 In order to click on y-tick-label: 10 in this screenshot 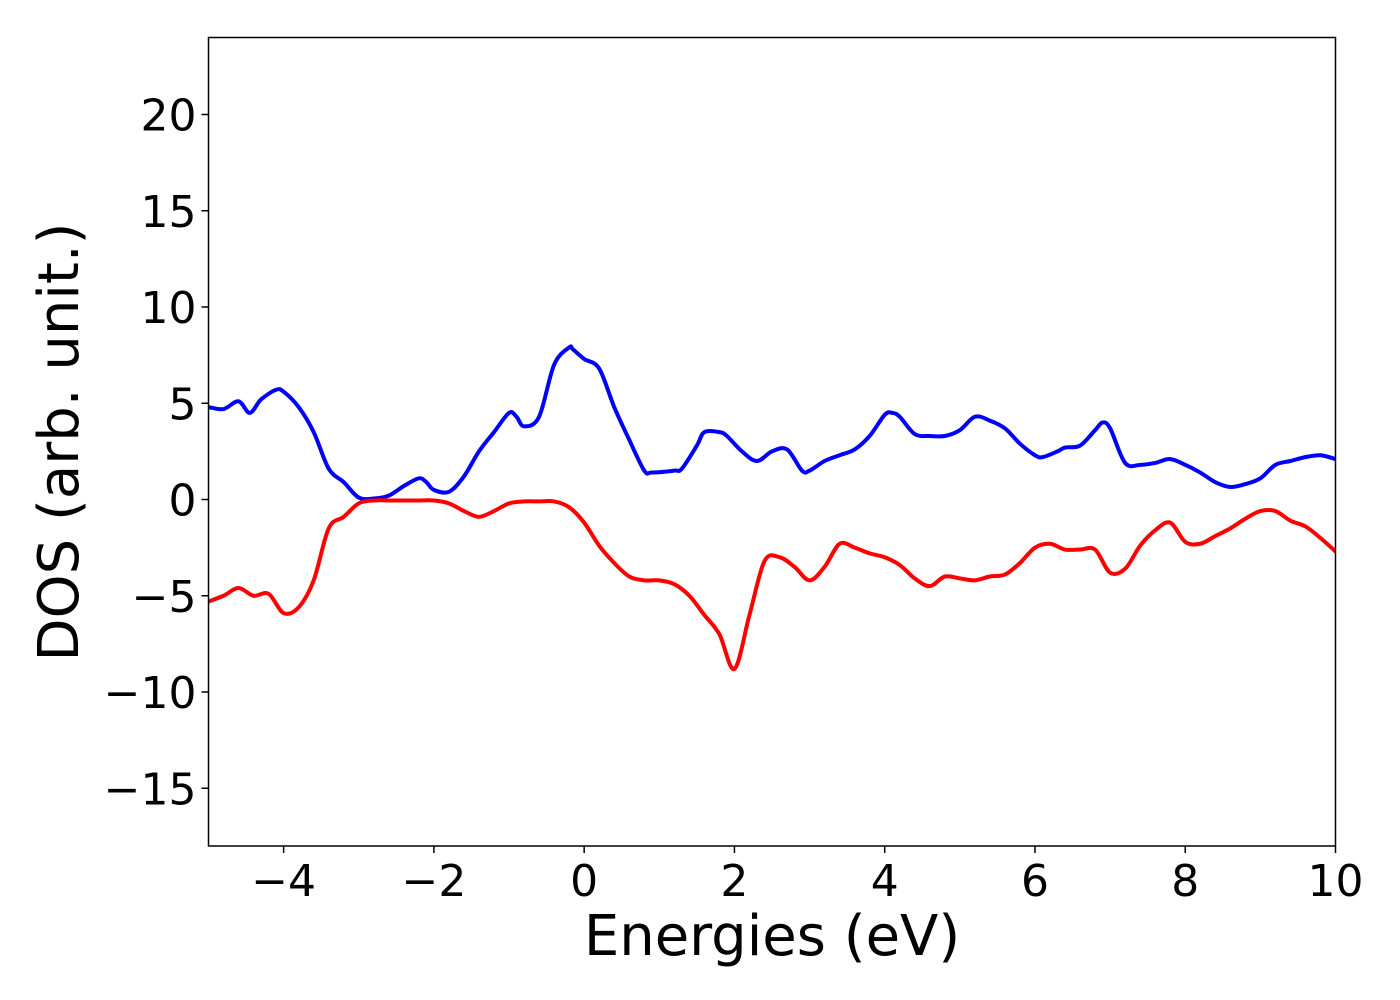, I will do `click(169, 308)`.